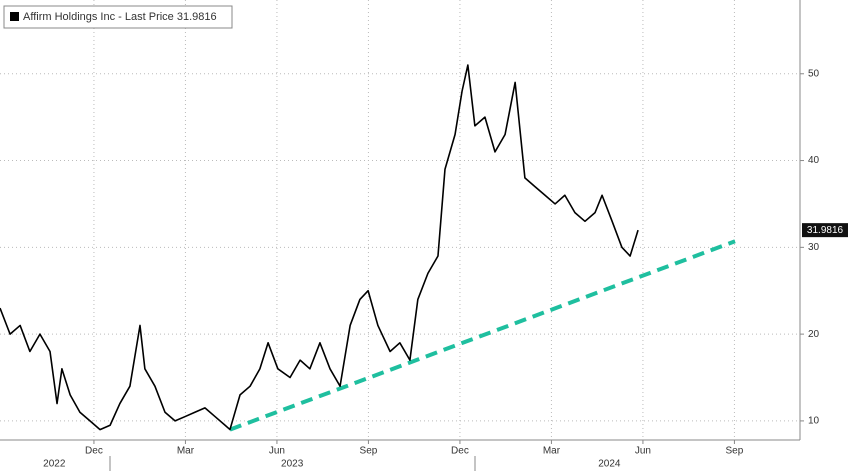 The image size is (848, 471). I want to click on legend-label: Affirm Holdings Inc - Last Price 31.9816, so click(120, 17).